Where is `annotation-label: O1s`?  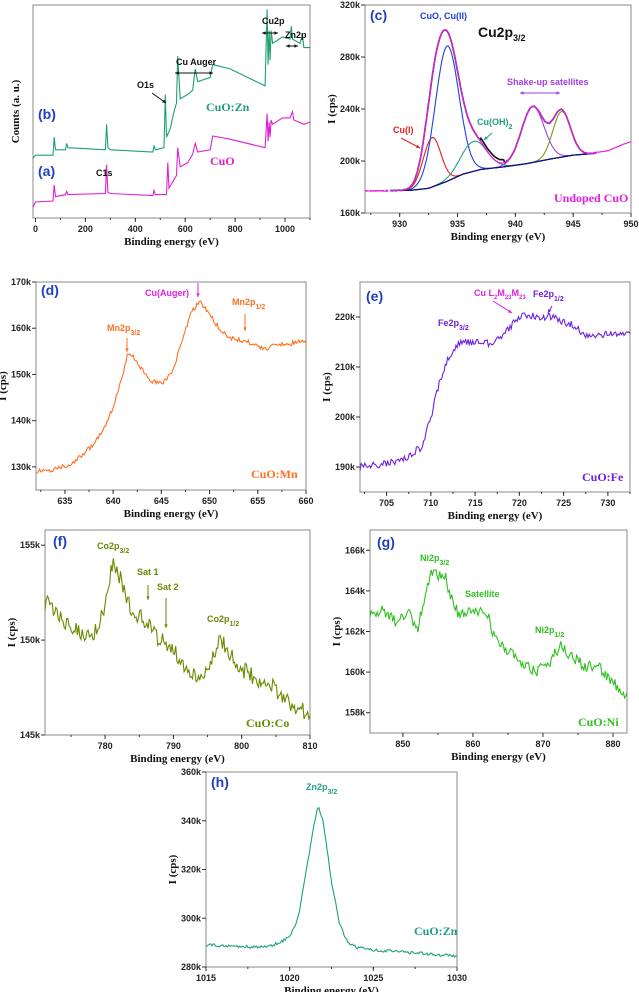 annotation-label: O1s is located at coordinates (145, 85).